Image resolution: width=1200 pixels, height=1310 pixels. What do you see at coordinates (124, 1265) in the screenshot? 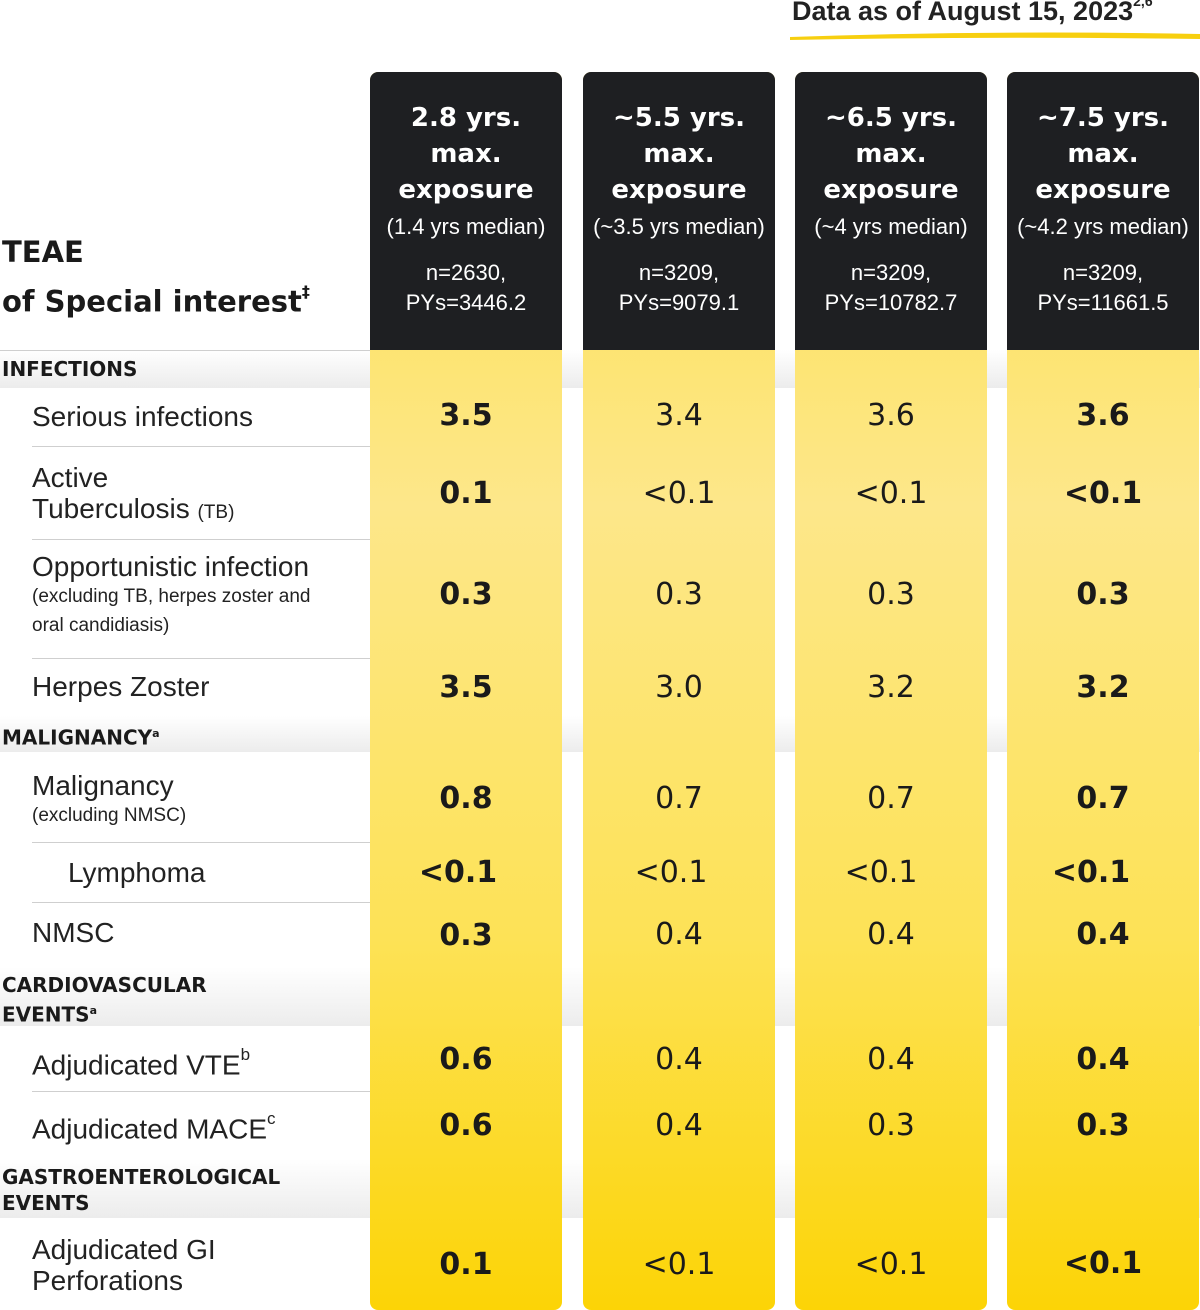
I see `row-label-gi-perforations: Adjudicated GI Perforations` at bounding box center [124, 1265].